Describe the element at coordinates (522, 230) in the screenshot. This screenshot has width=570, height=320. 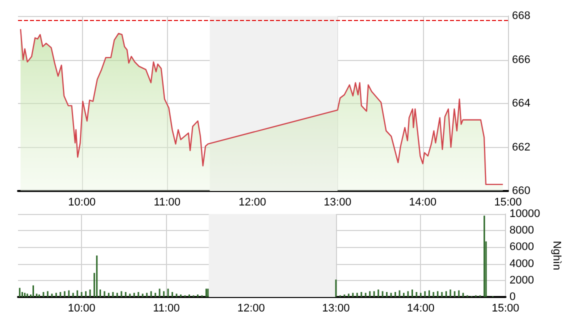
I see `y-tick-label: 8000` at that location.